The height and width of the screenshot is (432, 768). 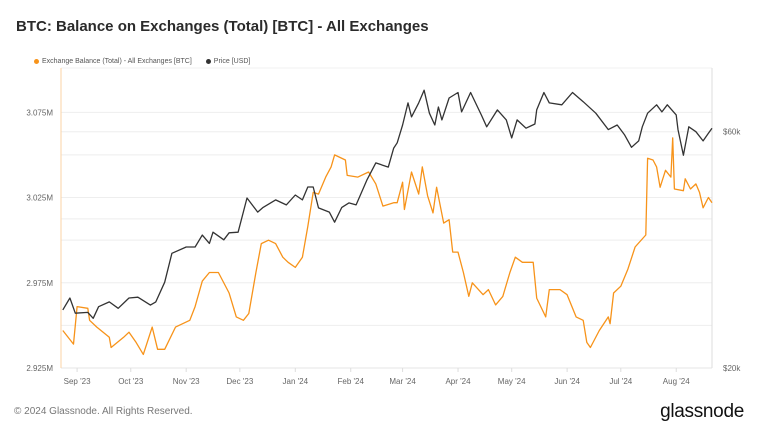 I want to click on x-tick-label: May '24, so click(x=512, y=381).